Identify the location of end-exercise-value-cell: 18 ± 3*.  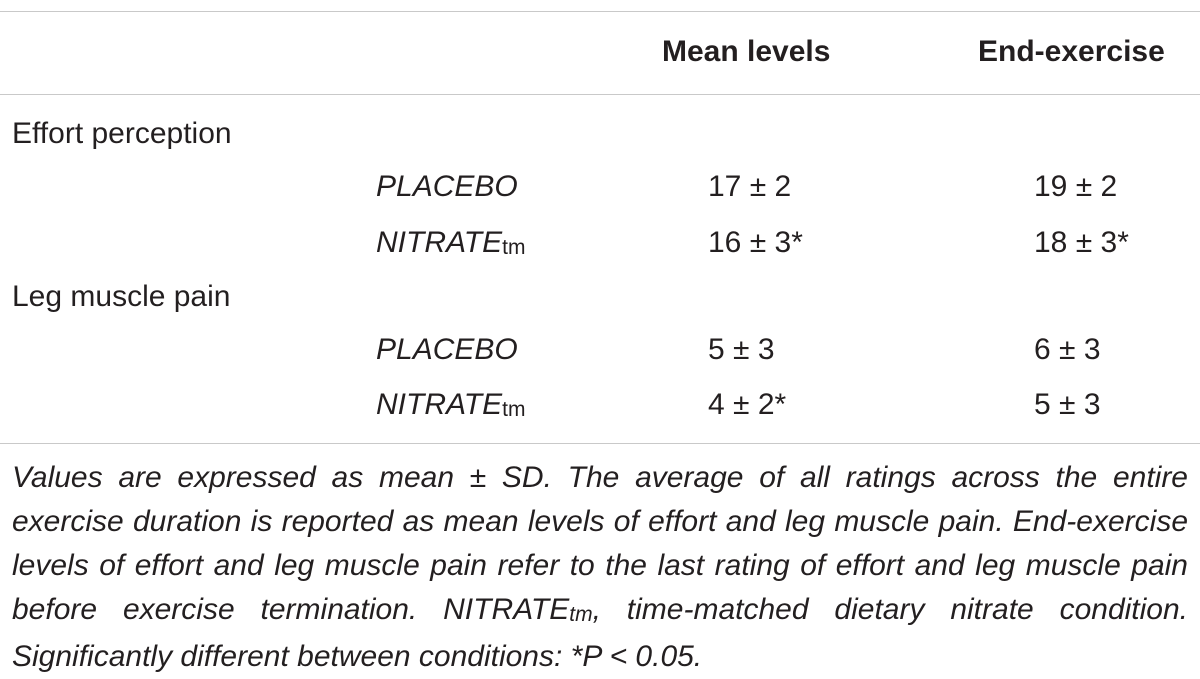
(1081, 242).